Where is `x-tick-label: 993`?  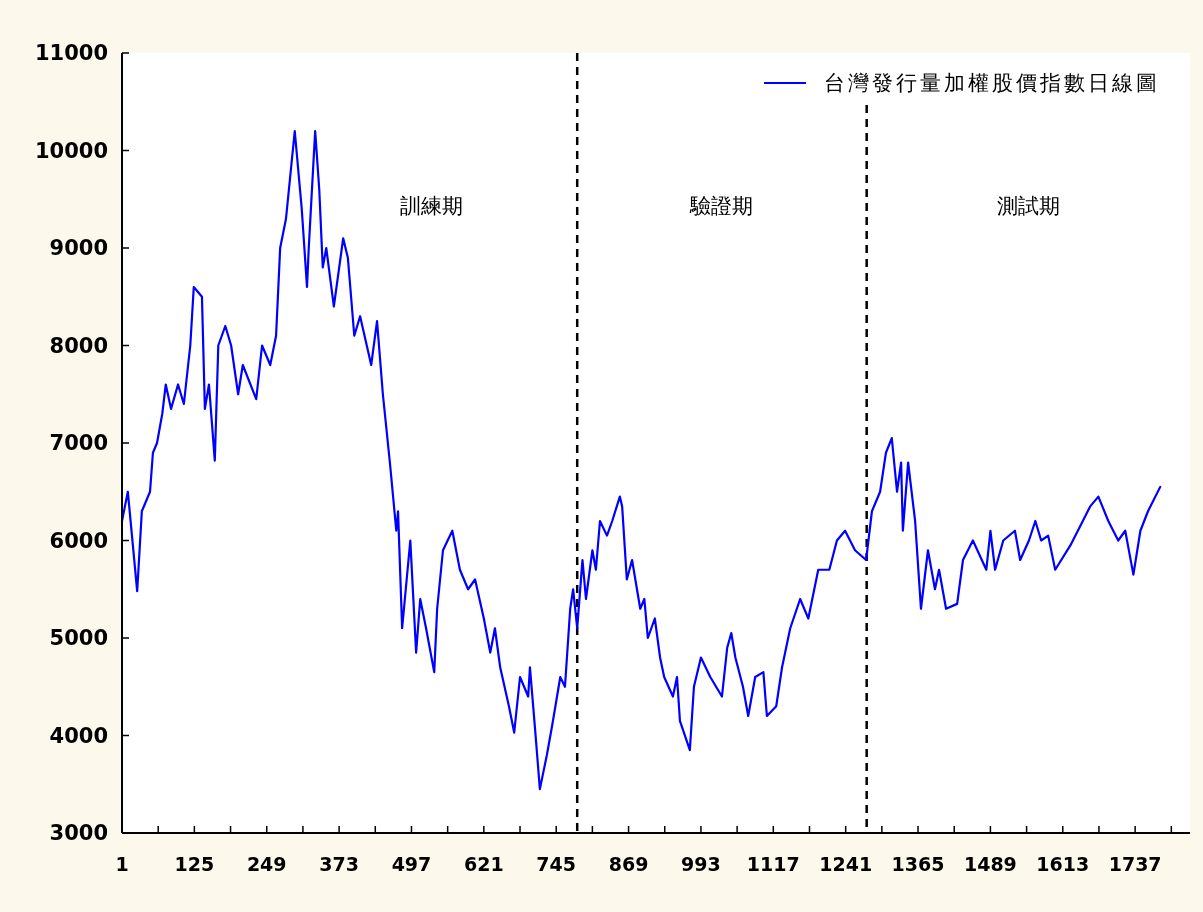
x-tick-label: 993 is located at coordinates (701, 864).